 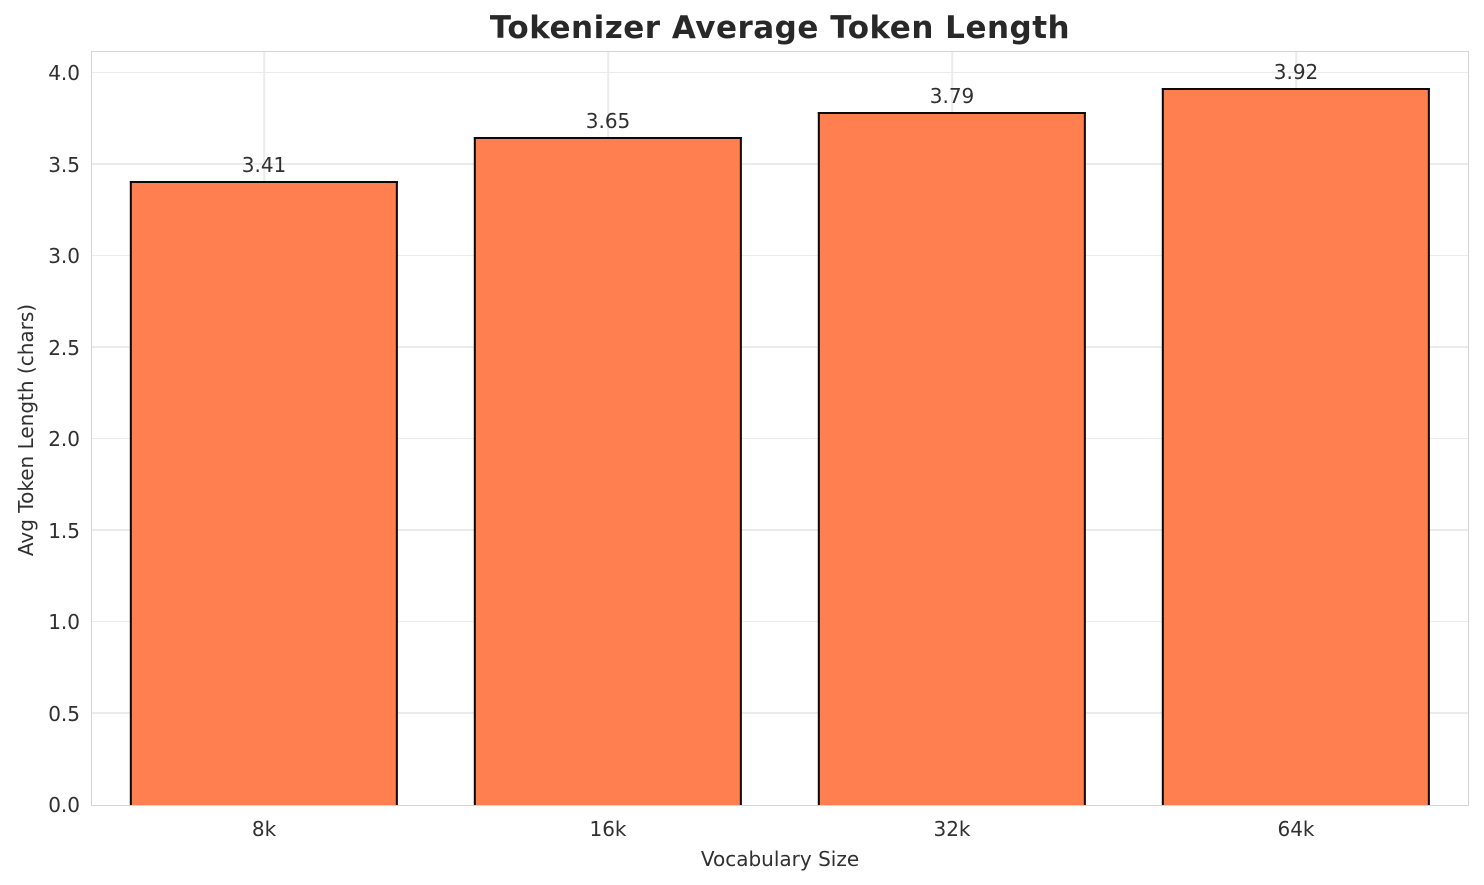 What do you see at coordinates (608, 829) in the screenshot?
I see `x-tick-label: 16k` at bounding box center [608, 829].